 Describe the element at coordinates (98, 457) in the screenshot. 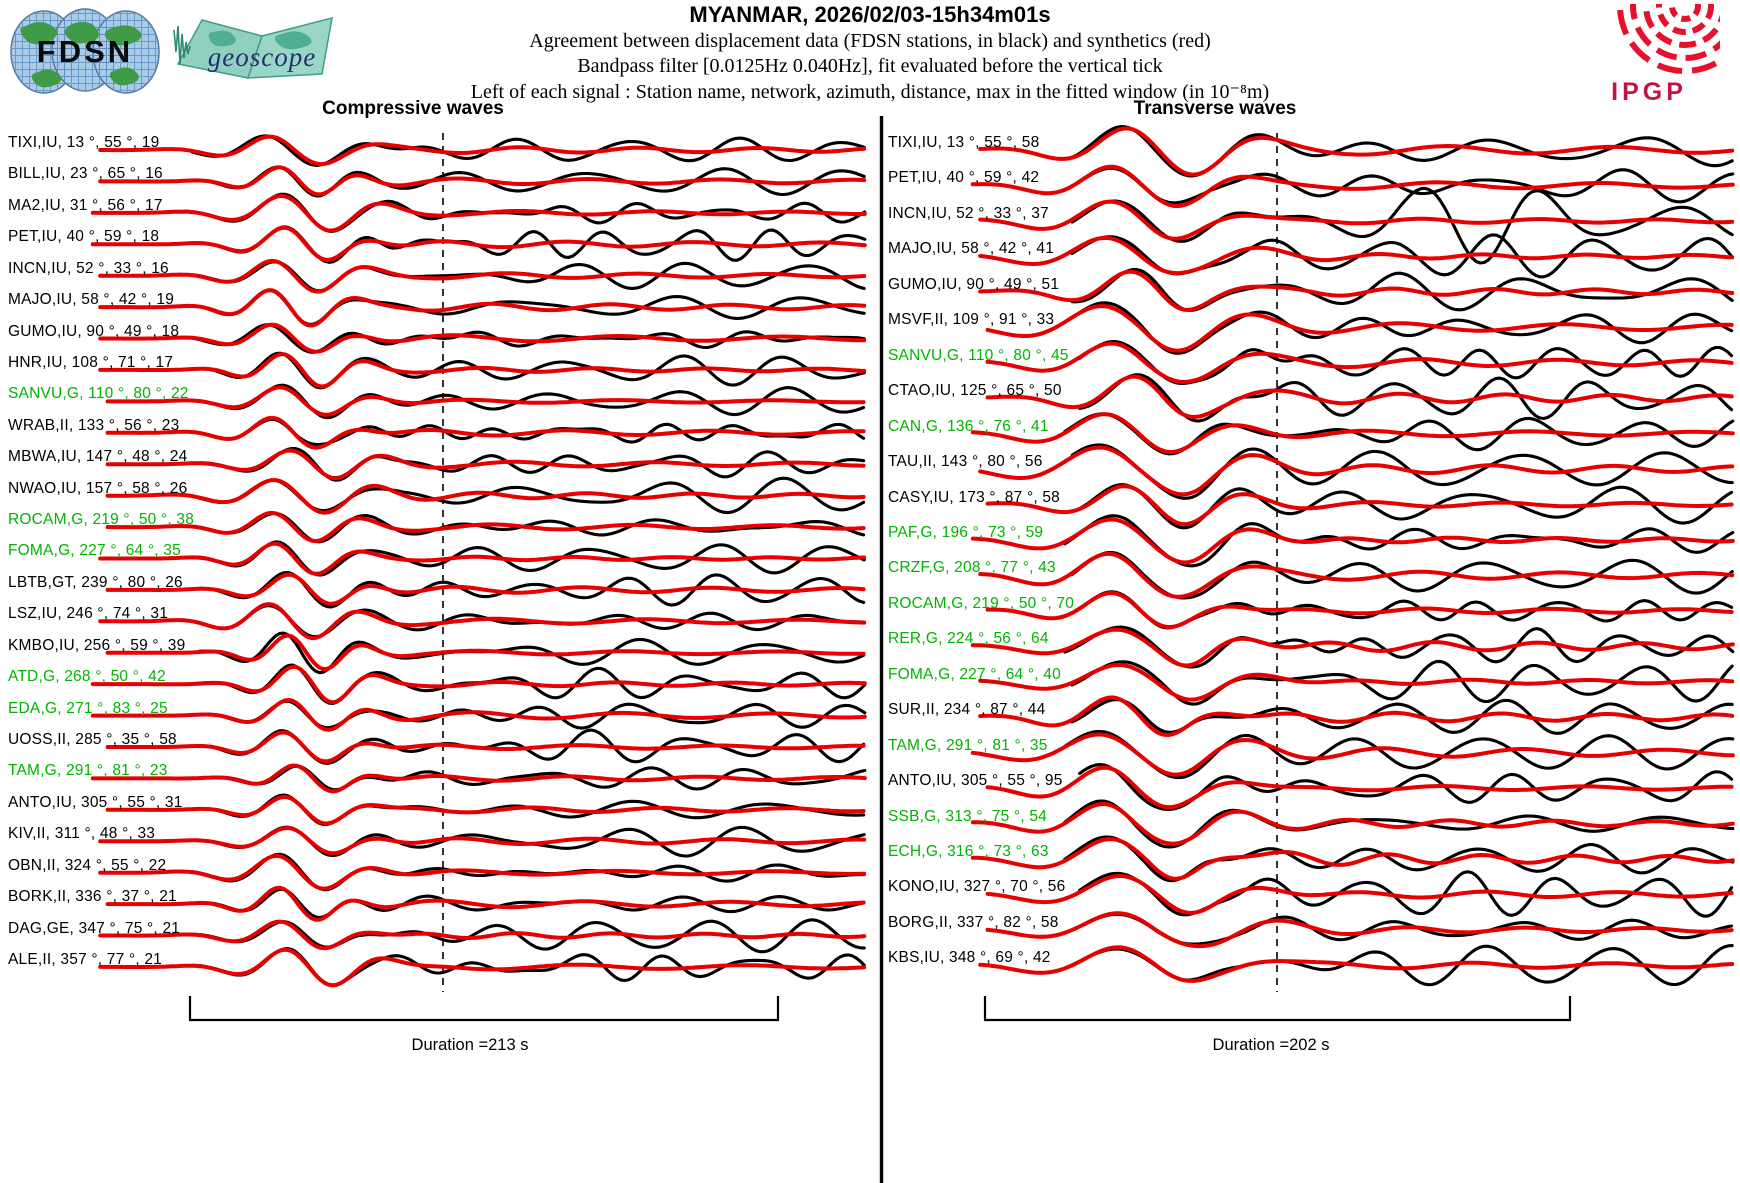

I see `station-label-mbwa-p: MBWA,IU, 147 °, 48 °, 24` at that location.